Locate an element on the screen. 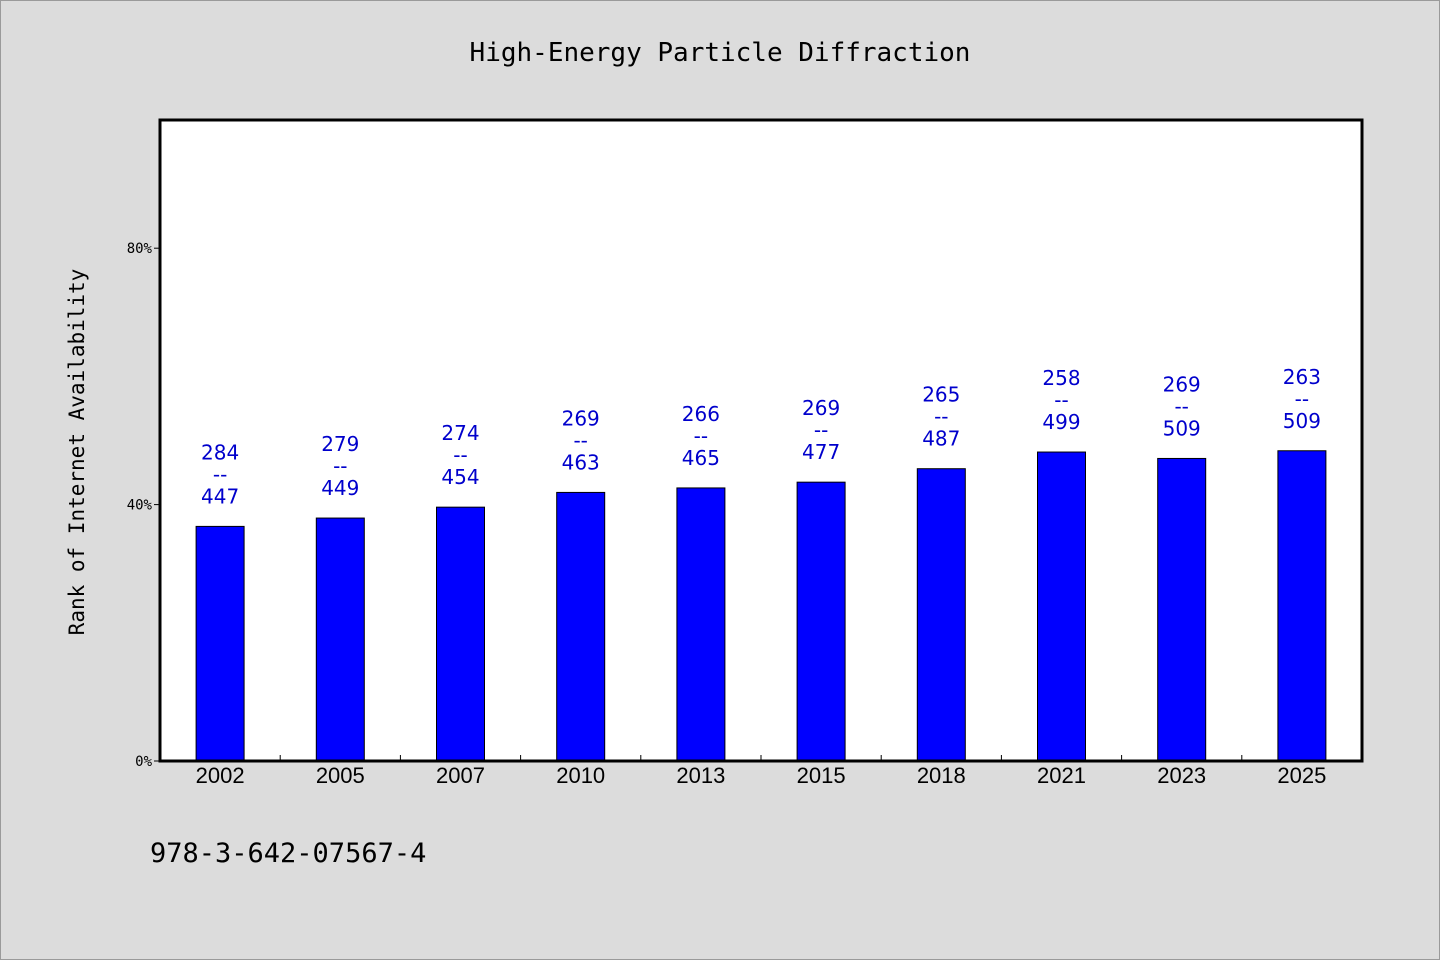  x-tick-label: 2015 is located at coordinates (821, 775).